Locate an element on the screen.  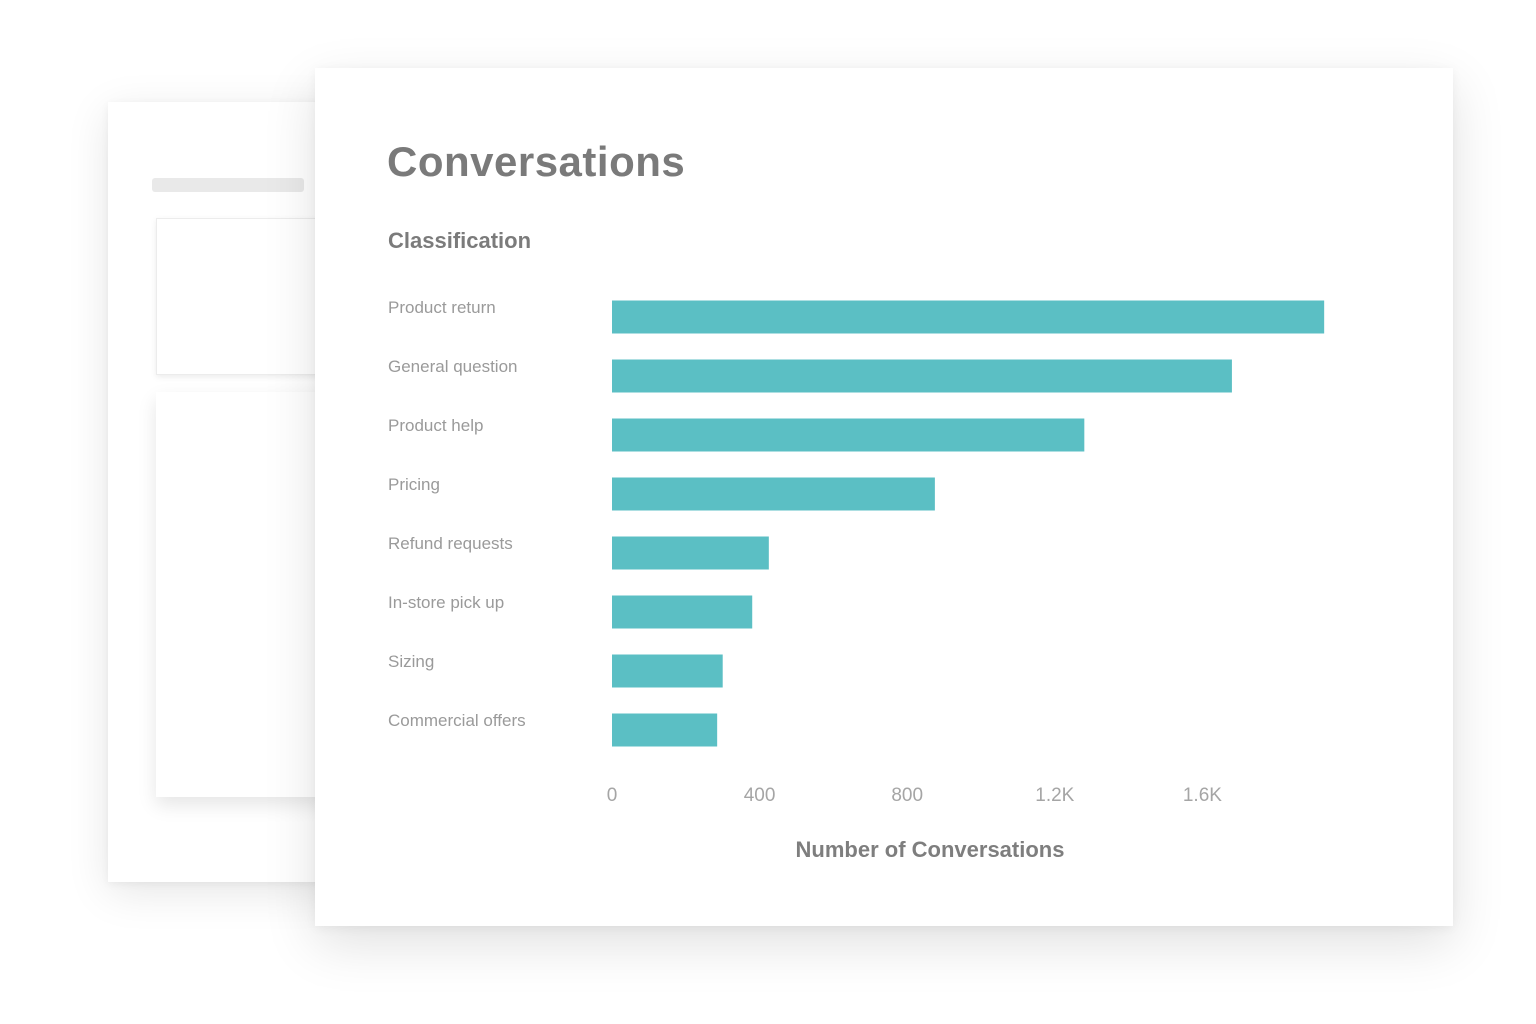
category-label: Product help is located at coordinates (435, 425).